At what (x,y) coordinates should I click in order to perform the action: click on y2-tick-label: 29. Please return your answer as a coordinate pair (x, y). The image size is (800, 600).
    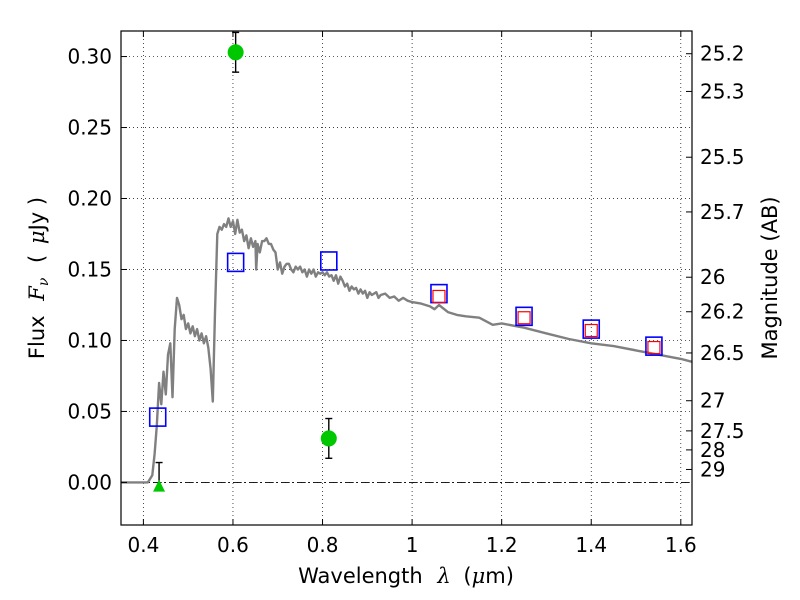
    Looking at the image, I should click on (712, 469).